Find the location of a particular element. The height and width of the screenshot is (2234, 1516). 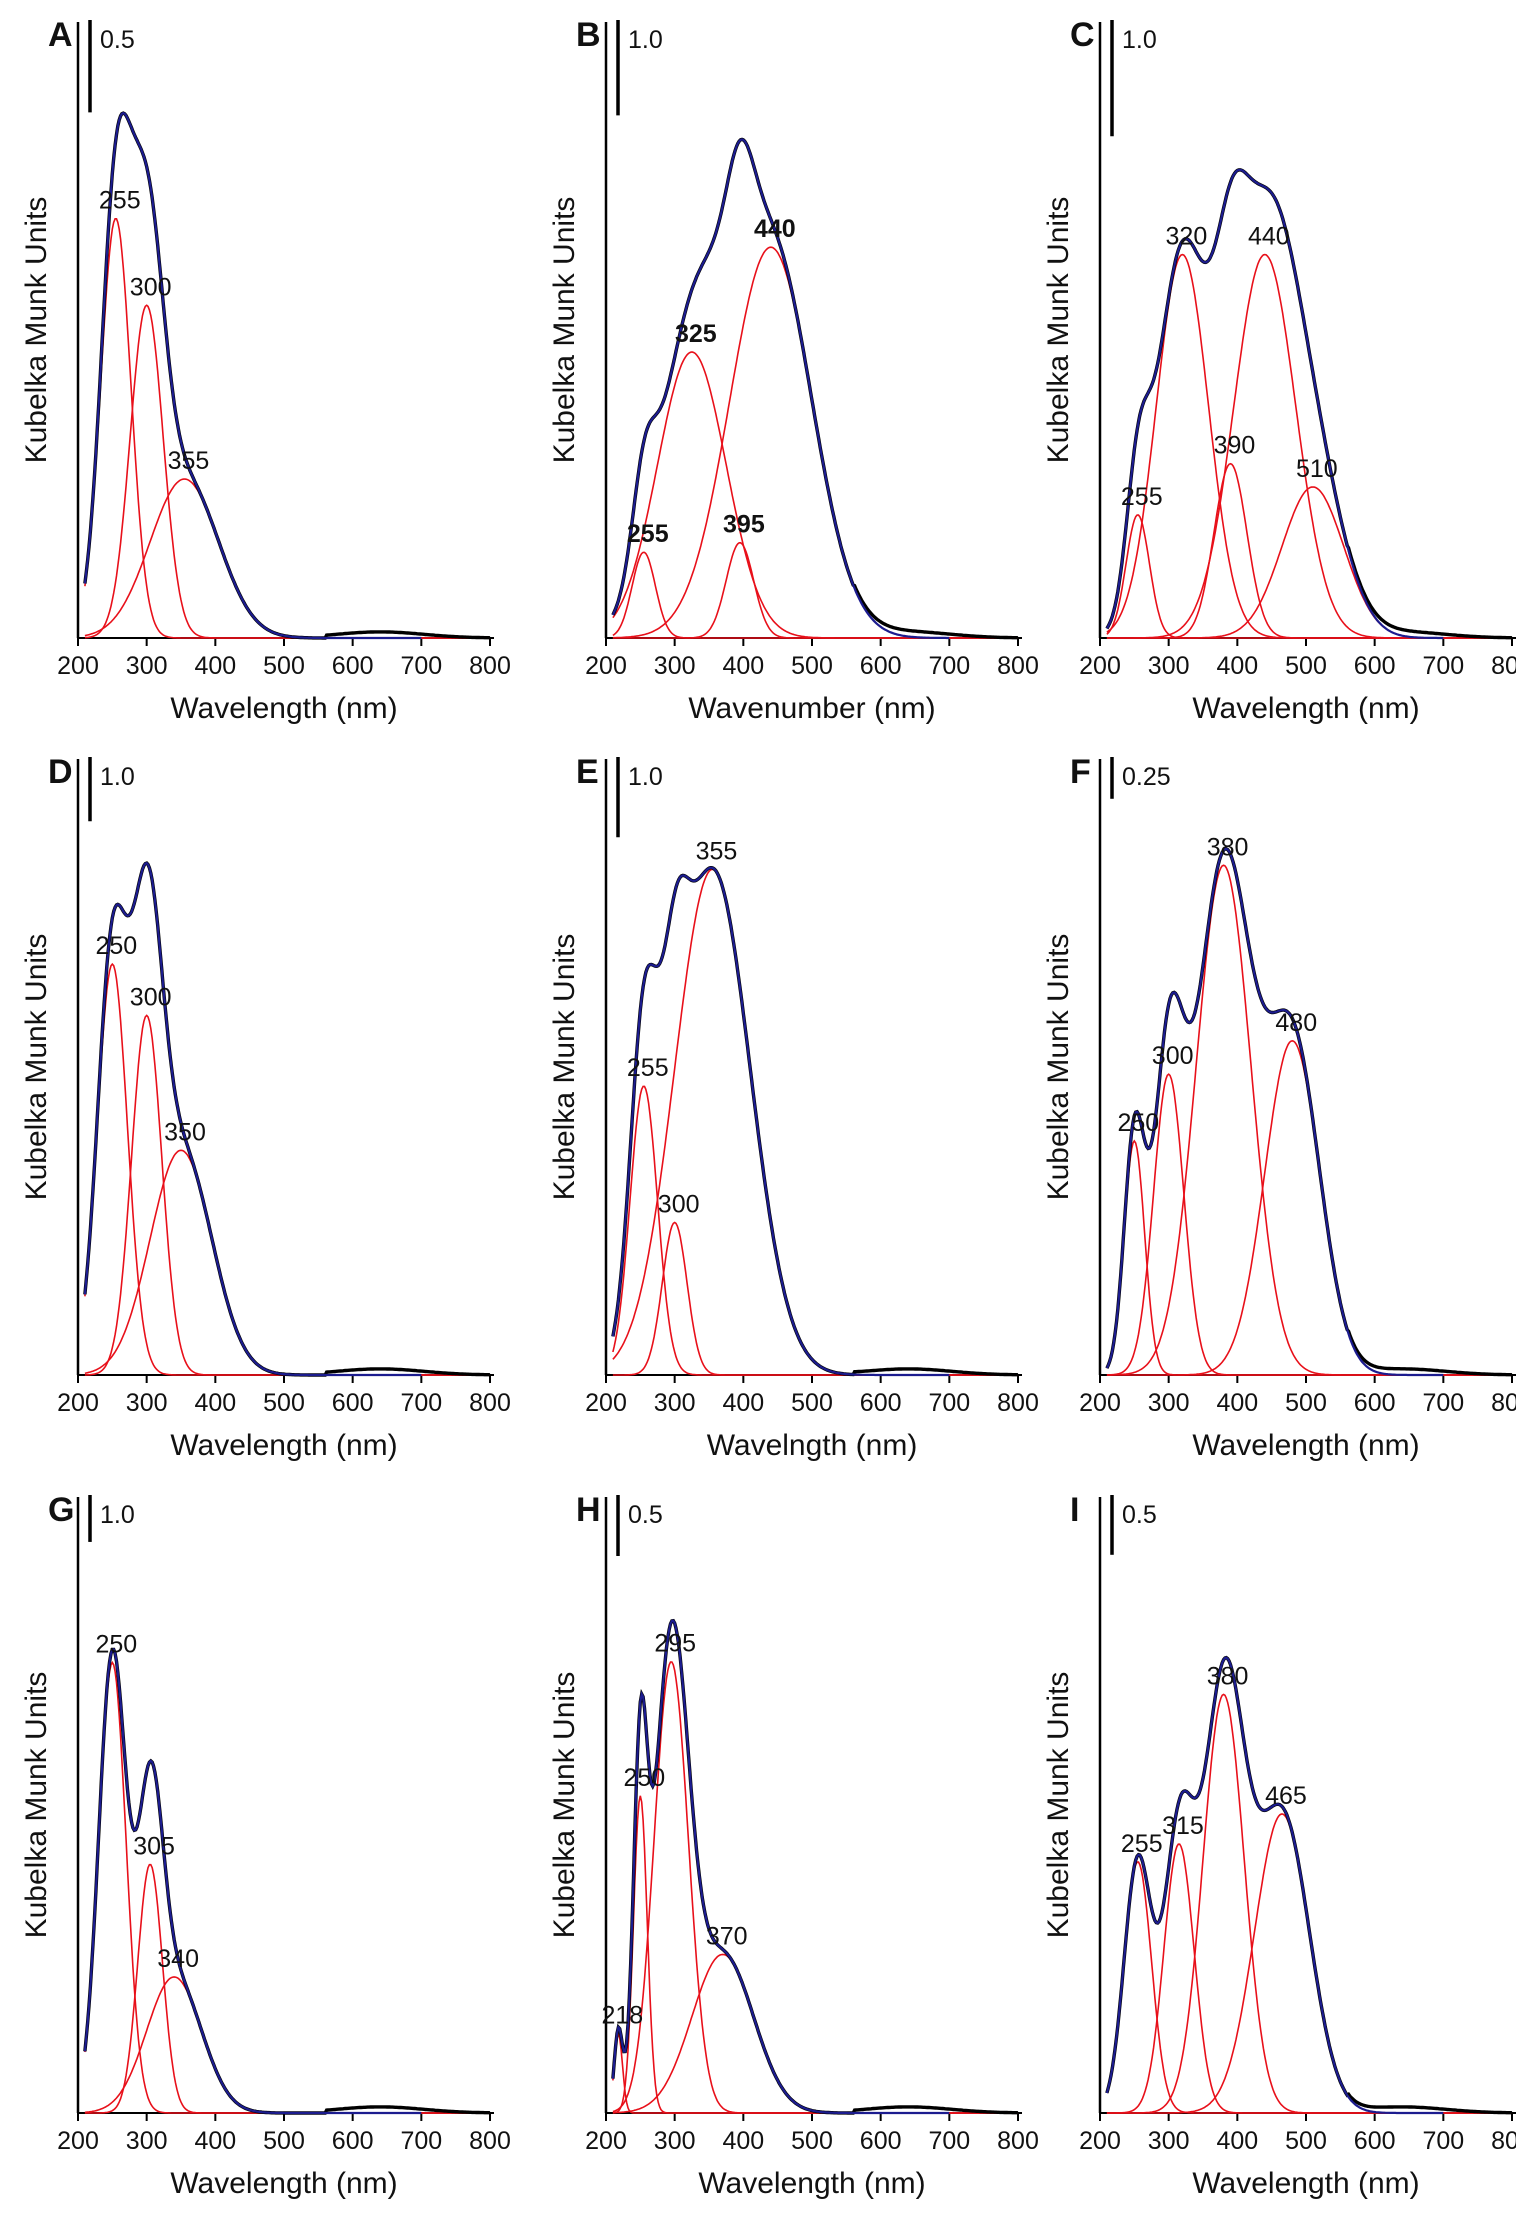

peak-label: 340 is located at coordinates (178, 1959).